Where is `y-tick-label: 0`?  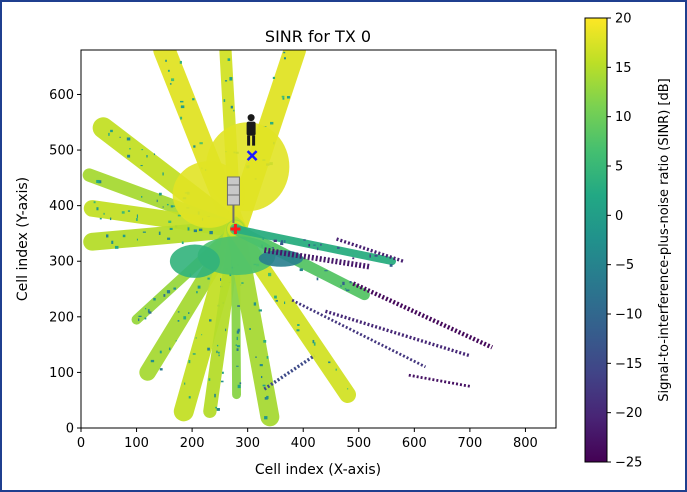
y-tick-label: 0 is located at coordinates (70, 429).